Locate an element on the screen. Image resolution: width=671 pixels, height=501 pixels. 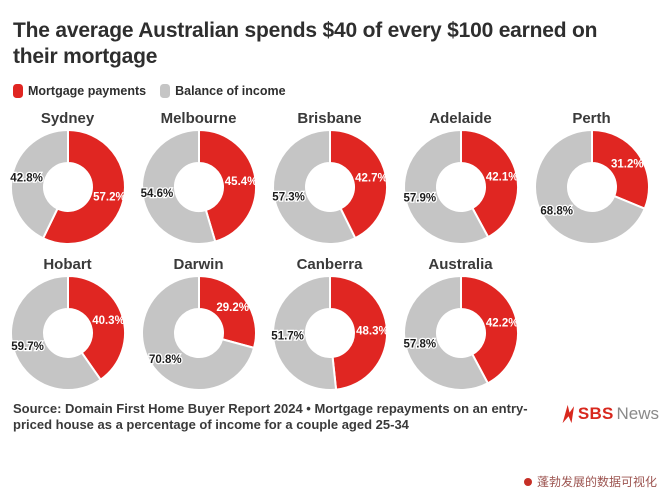
donut-svg: 42.2% 57.8% is located at coordinates (460, 332).